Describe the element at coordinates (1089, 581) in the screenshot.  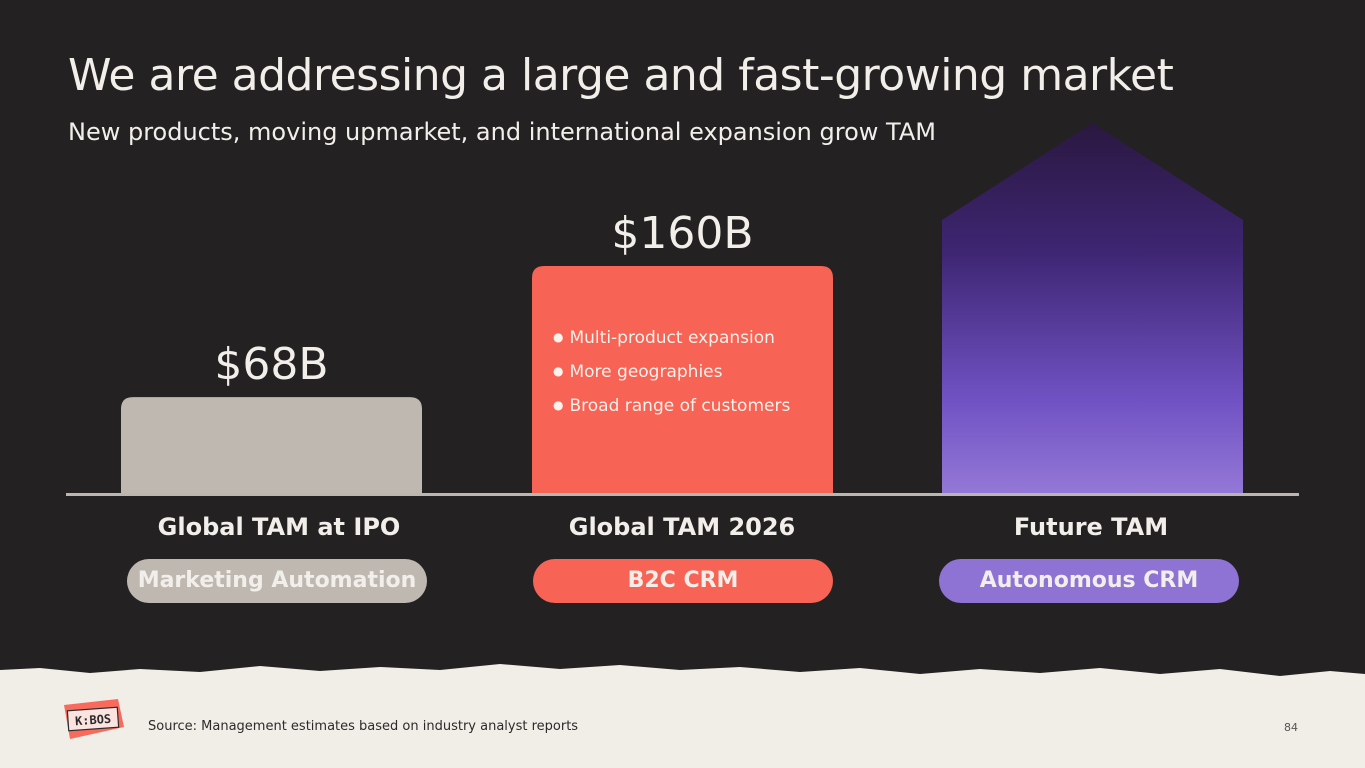
I see `pill-autonomous-crm: Autonomous CRM` at that location.